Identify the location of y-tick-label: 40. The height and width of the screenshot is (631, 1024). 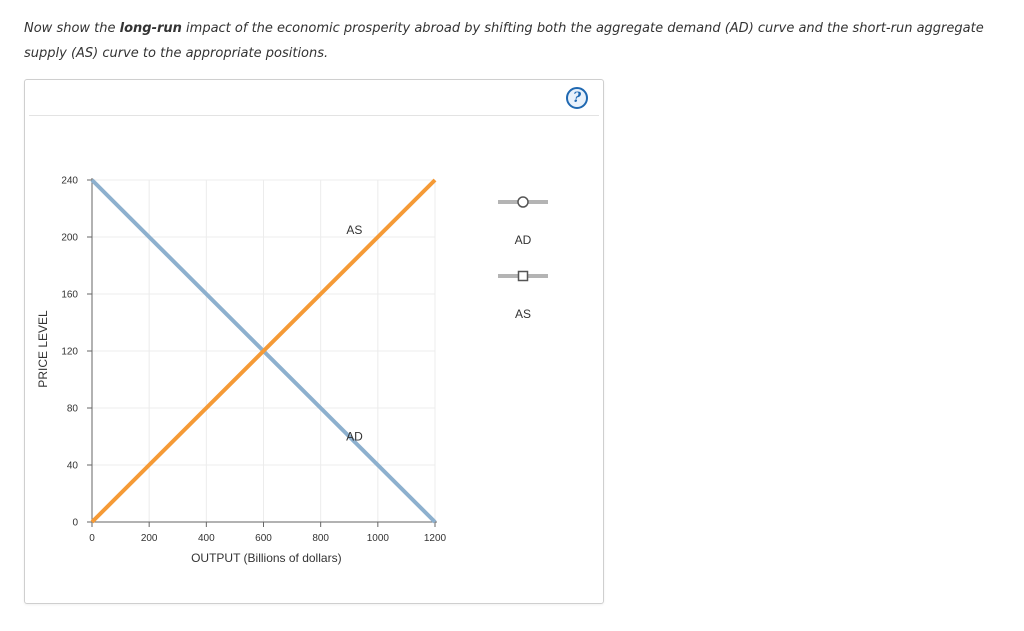
(73, 466).